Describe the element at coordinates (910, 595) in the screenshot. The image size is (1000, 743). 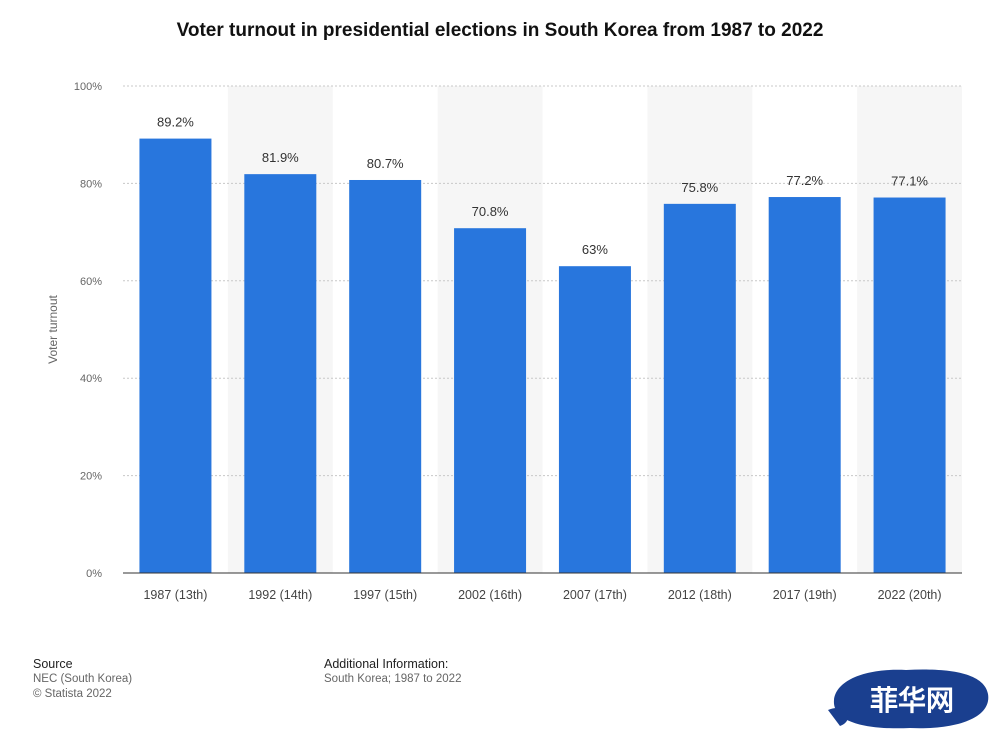
I see `x-tick-label: 2022 (20th)` at that location.